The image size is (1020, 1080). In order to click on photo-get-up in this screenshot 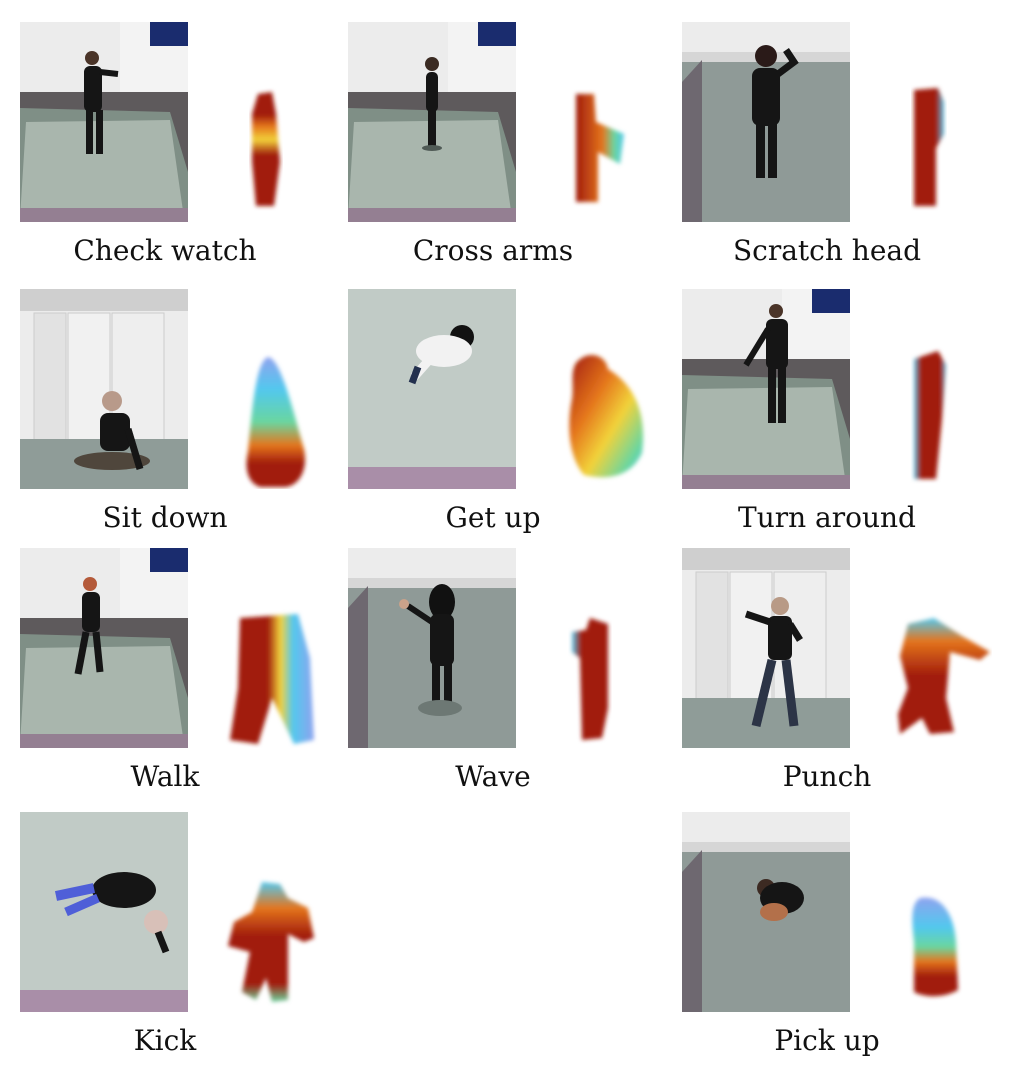, I will do `click(432, 389)`.